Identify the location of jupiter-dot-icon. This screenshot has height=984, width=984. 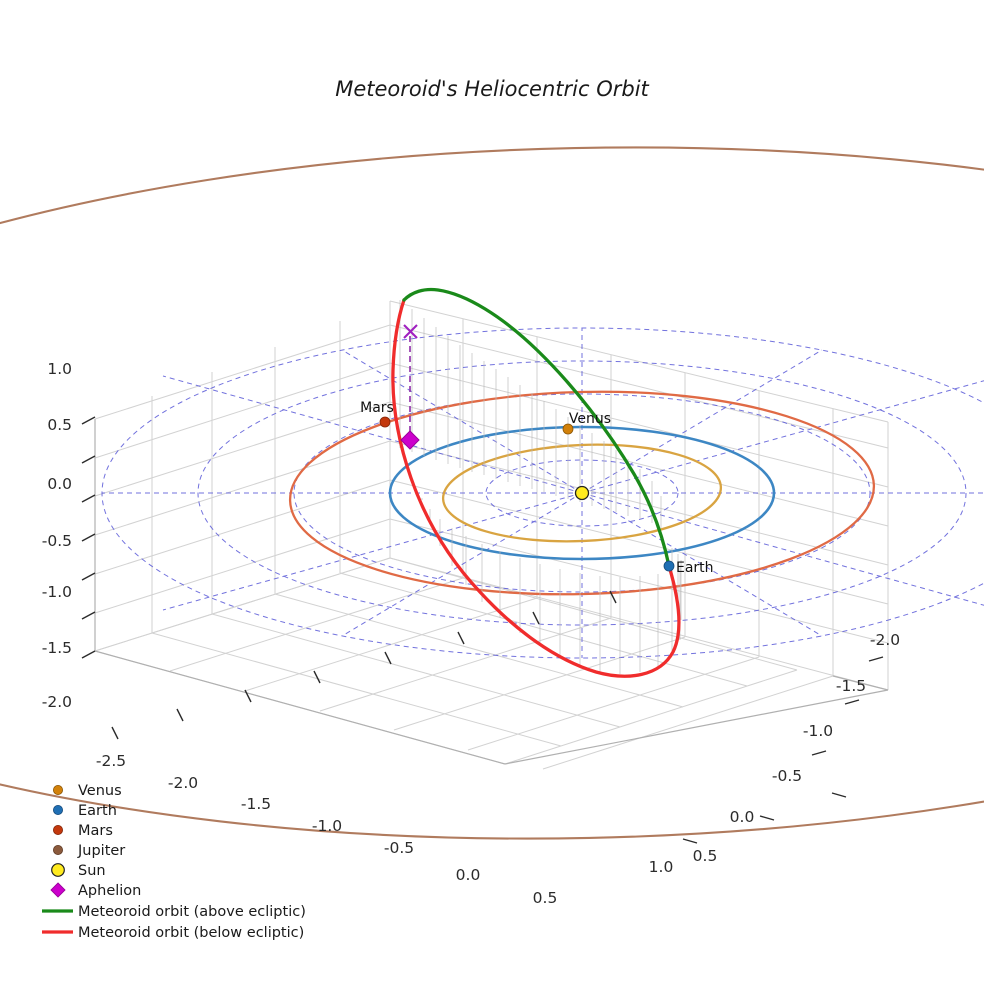
(58, 850).